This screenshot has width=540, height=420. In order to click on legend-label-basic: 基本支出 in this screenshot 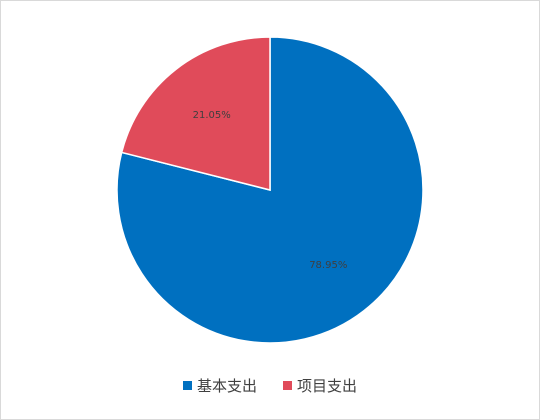, I will do `click(226, 386)`.